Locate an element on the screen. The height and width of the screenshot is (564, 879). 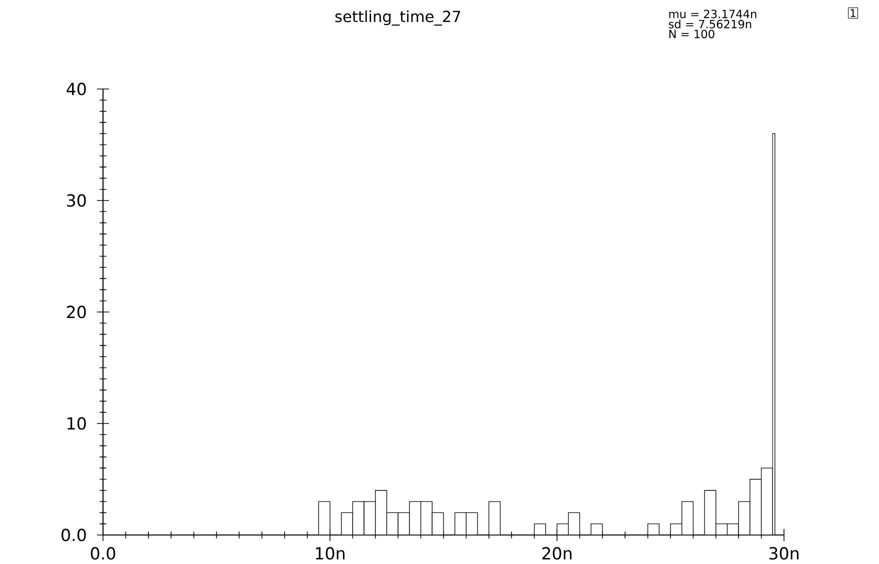
x-tick-label: 0.0 is located at coordinates (103, 553).